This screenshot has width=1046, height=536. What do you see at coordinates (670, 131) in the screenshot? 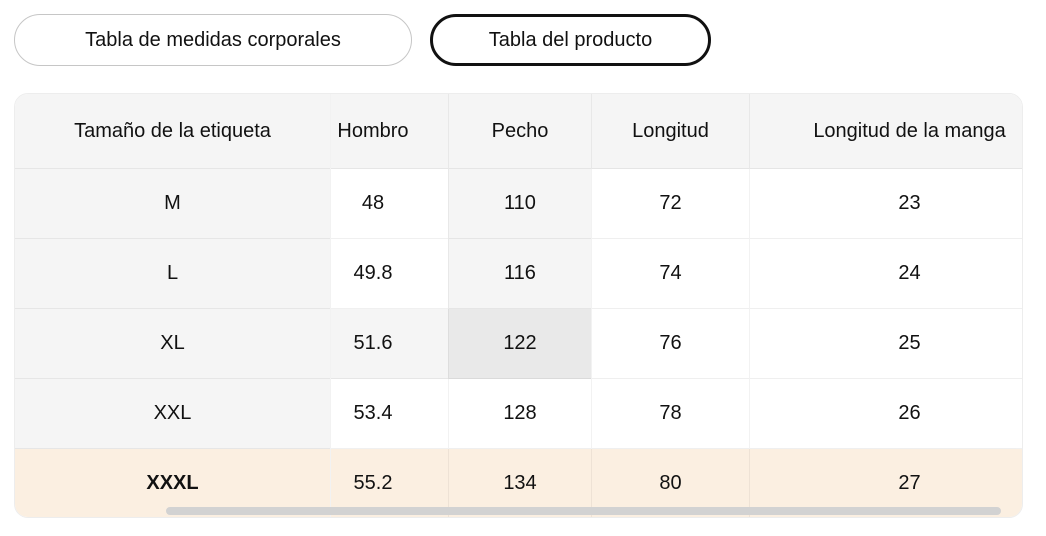
I see `column-header-longitud: Longitud` at bounding box center [670, 131].